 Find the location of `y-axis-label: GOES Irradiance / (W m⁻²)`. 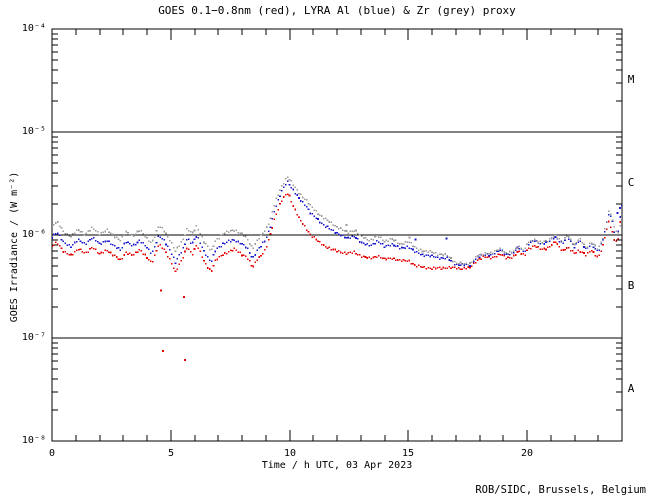

y-axis-label: GOES Irradiance / (W m⁻²) is located at coordinates (14, 247).